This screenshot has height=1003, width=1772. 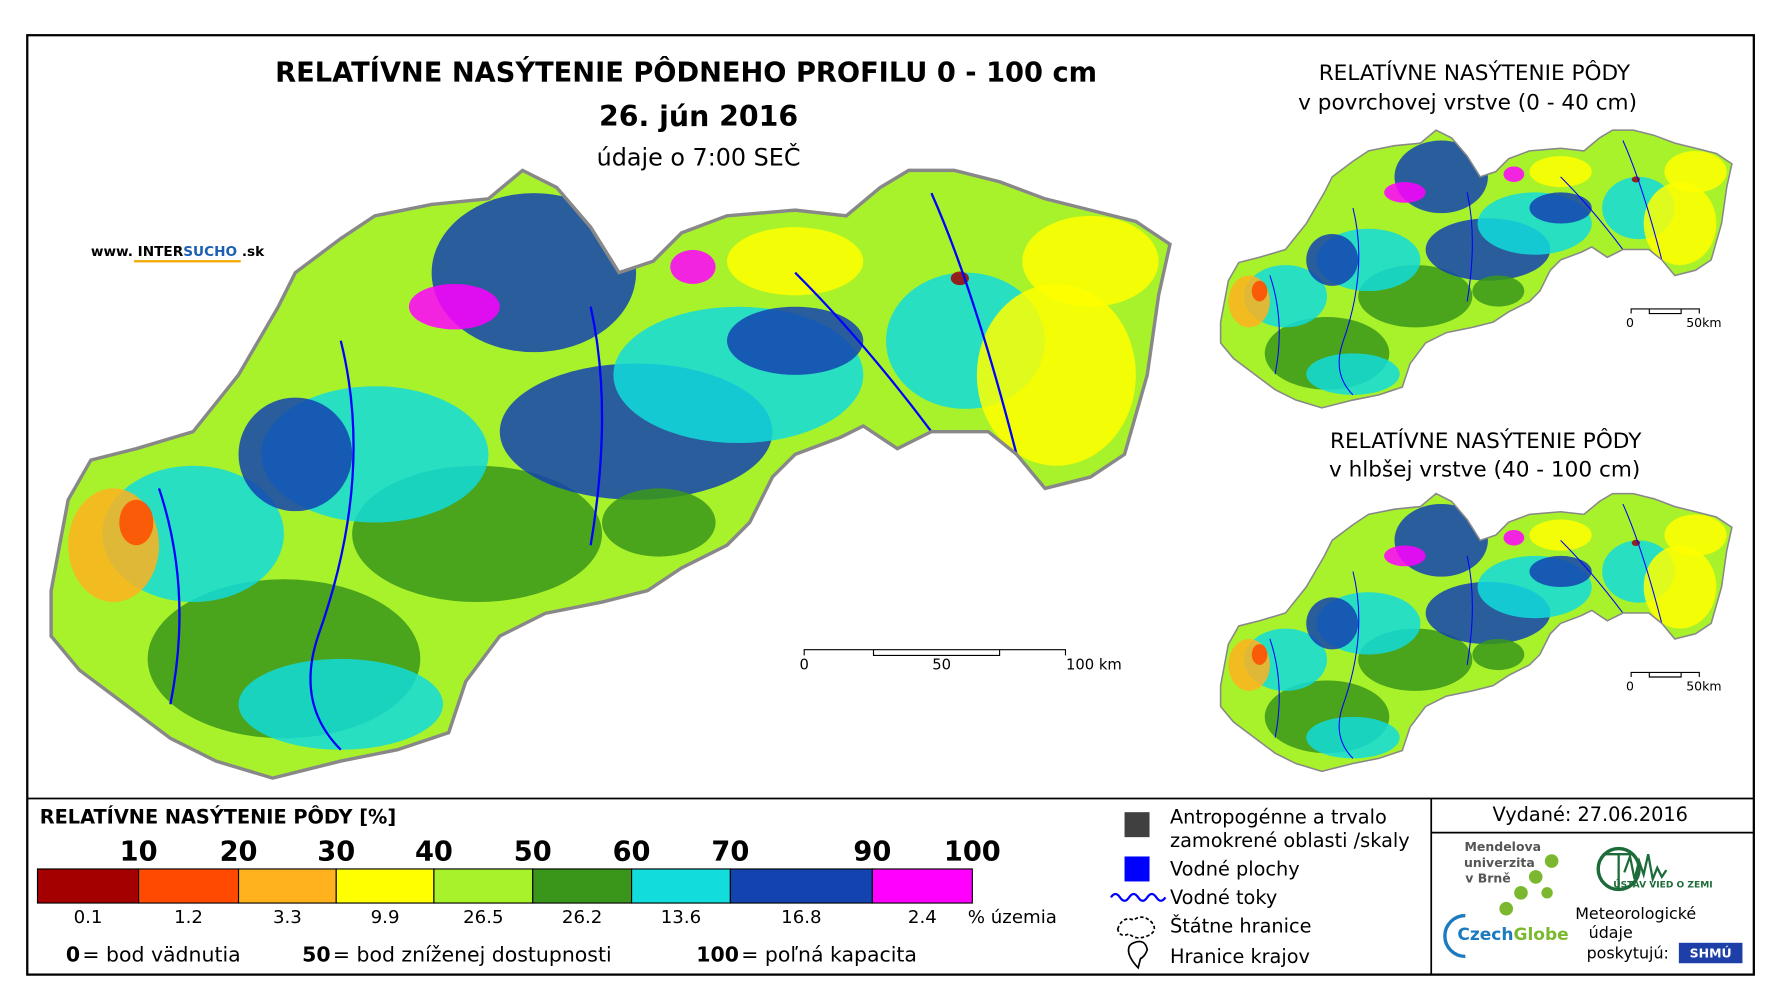 I want to click on scale-label: 50, so click(x=941, y=665).